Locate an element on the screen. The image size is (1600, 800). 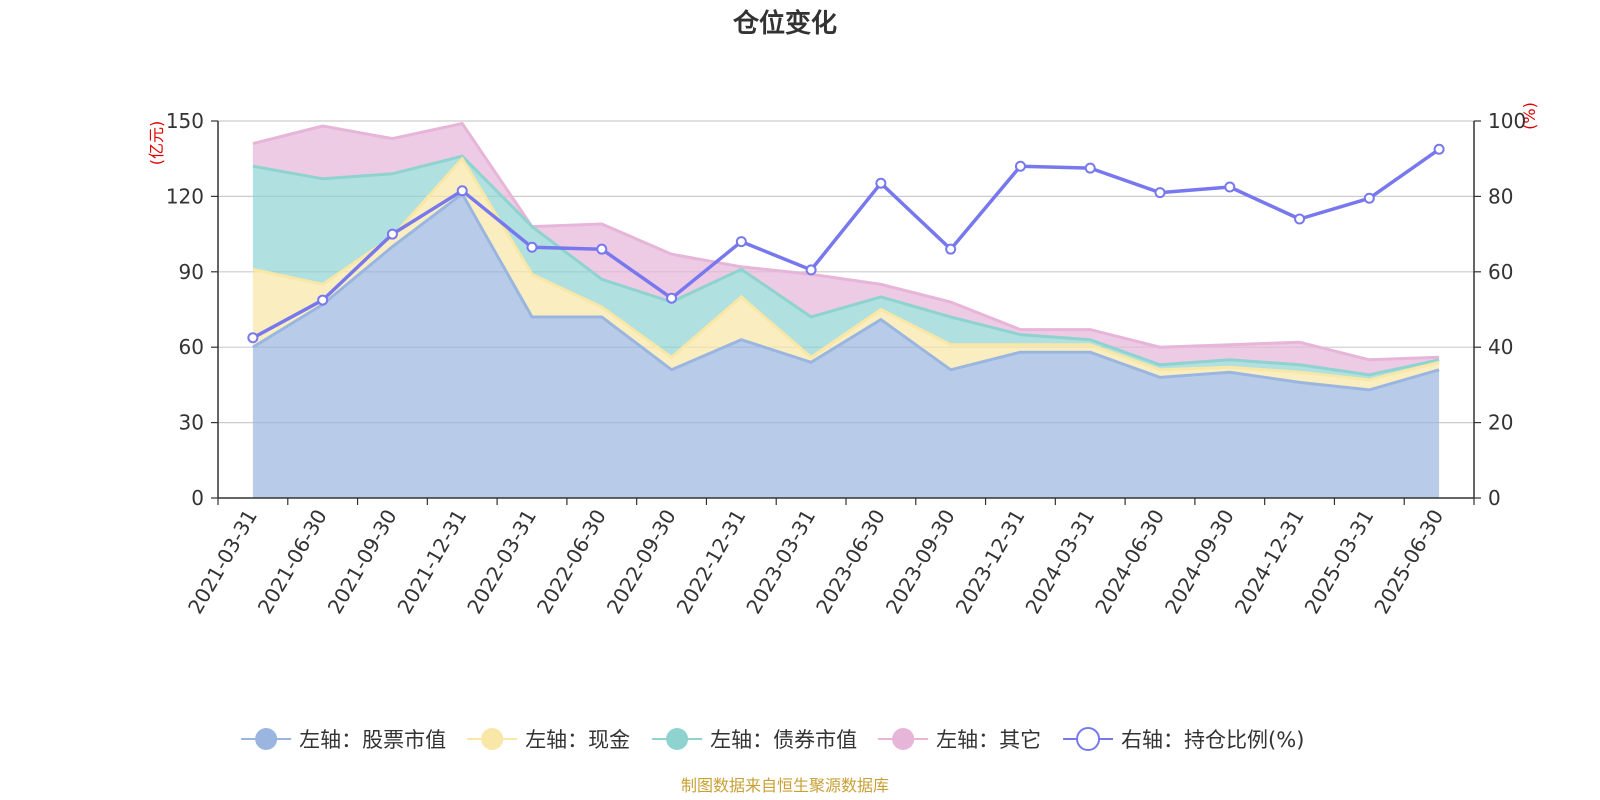
right-tick-label: 40 is located at coordinates (1500, 347).